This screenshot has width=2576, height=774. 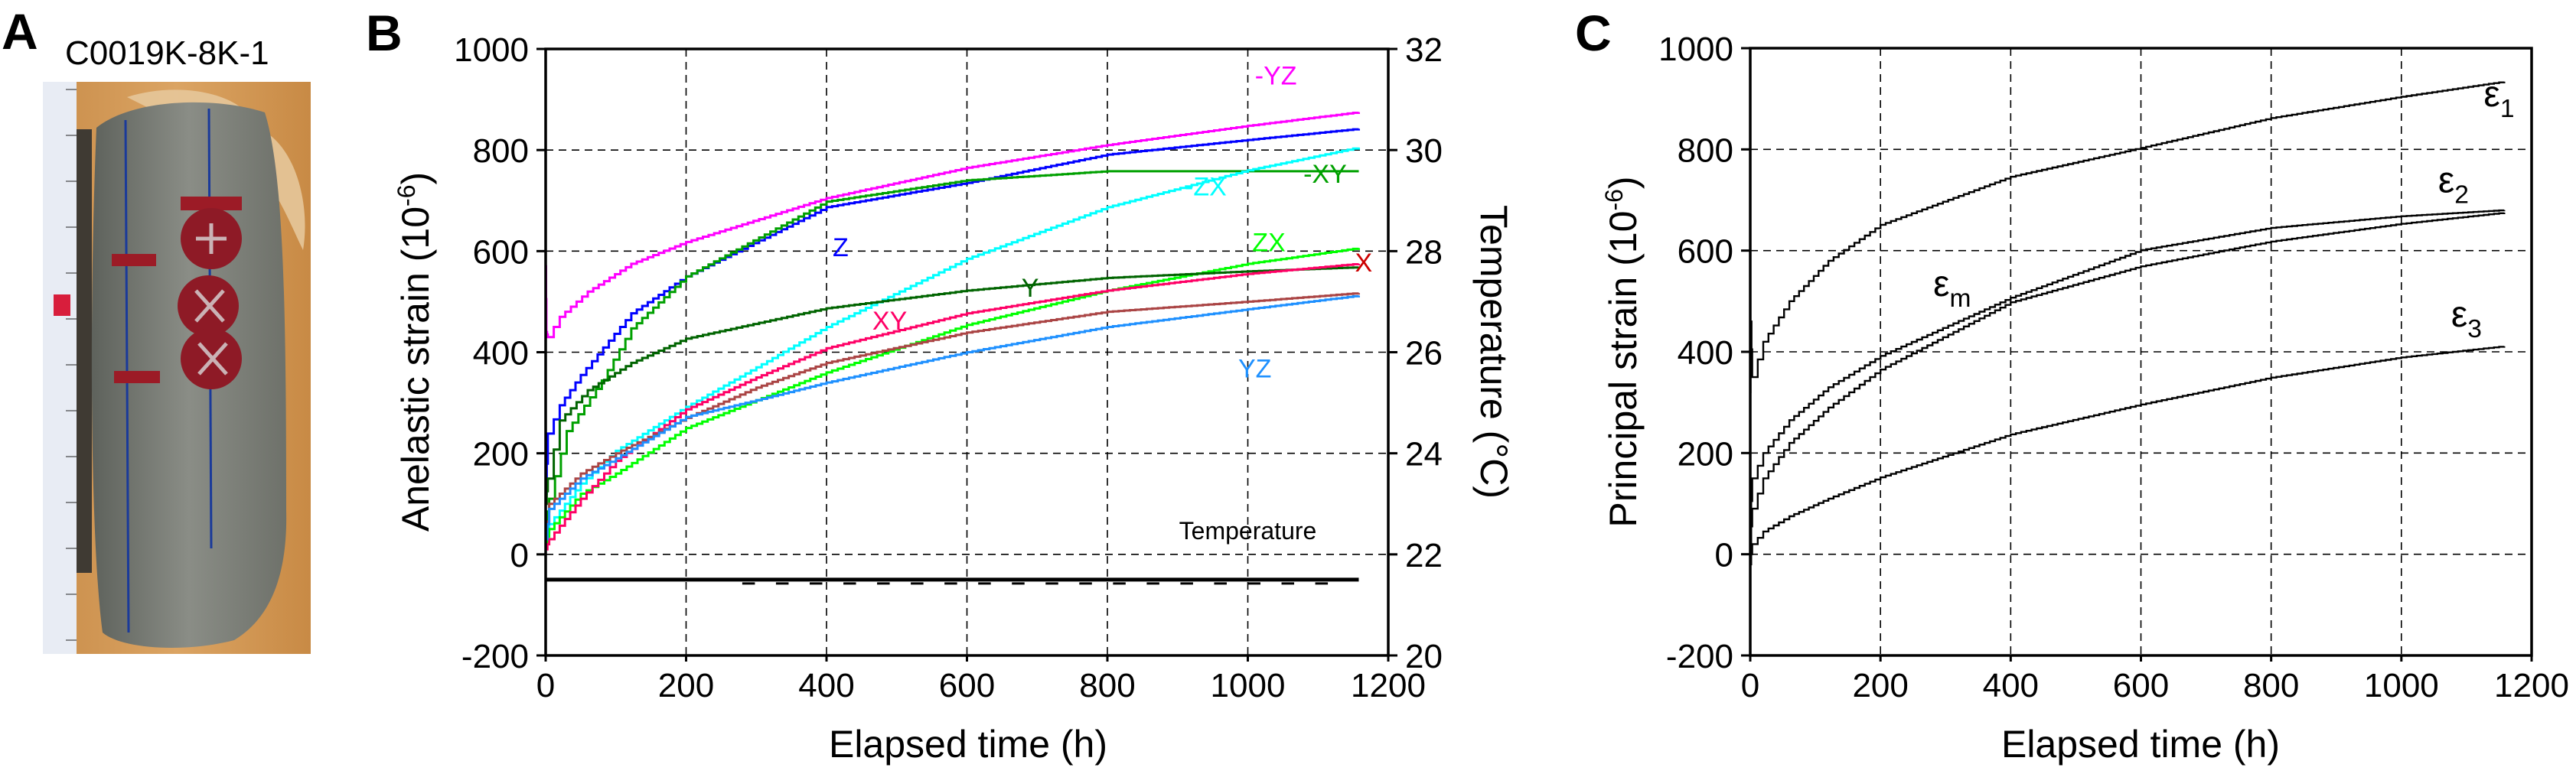 What do you see at coordinates (1952, 288) in the screenshot?
I see `series-label: εm` at bounding box center [1952, 288].